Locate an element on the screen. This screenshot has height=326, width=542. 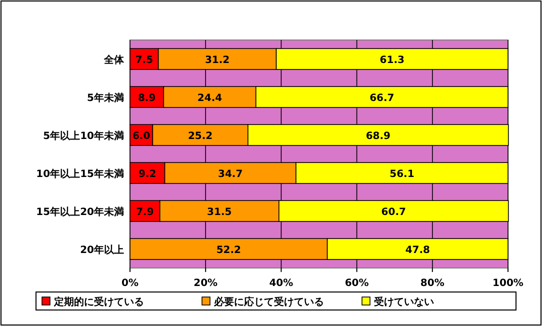
data-label: 25.2 is located at coordinates (200, 136).